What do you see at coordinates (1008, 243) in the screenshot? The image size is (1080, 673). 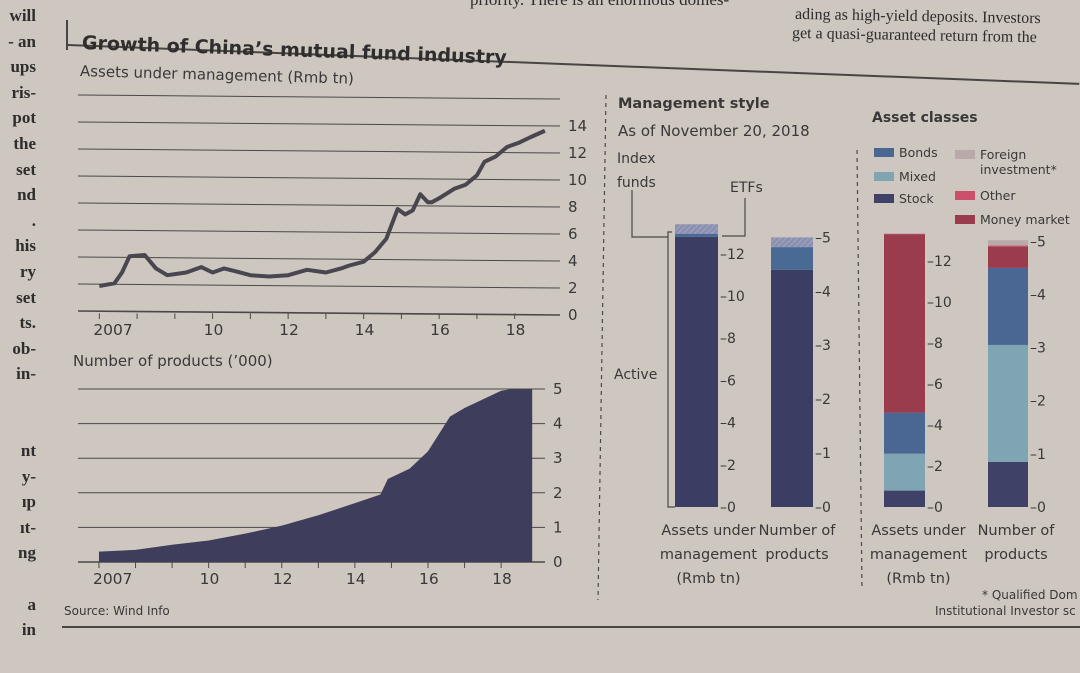 I see `asset-bar-foreign-investment-` at bounding box center [1008, 243].